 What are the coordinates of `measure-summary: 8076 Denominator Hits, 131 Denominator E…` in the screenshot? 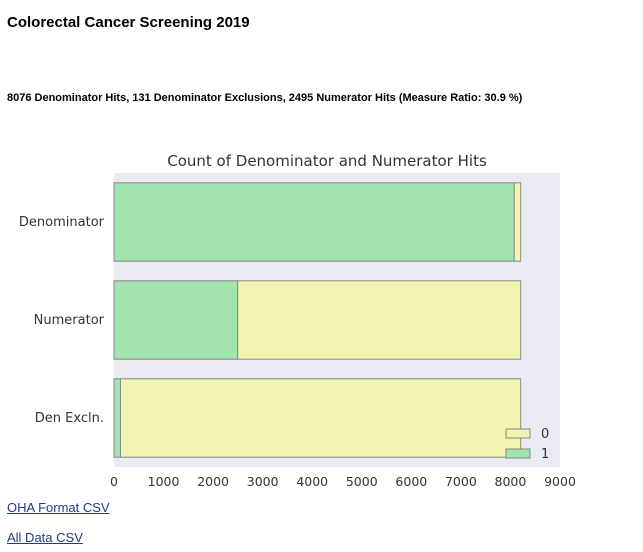 It's located at (264, 98).